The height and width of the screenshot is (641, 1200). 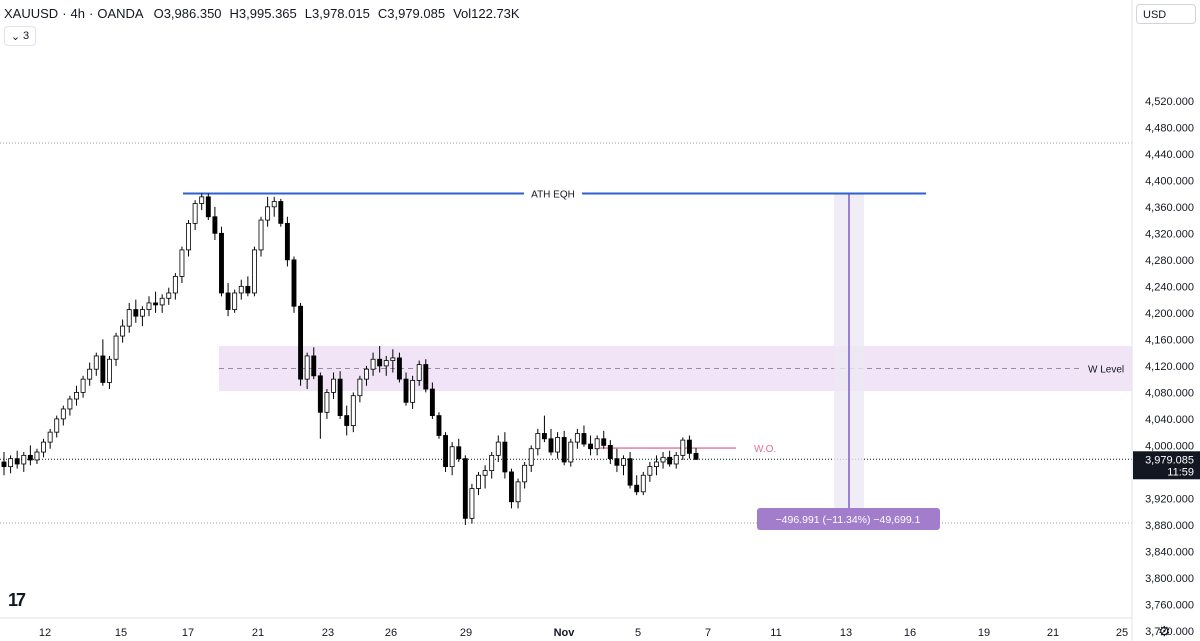 I want to click on interval-label: 4h, so click(x=77, y=13).